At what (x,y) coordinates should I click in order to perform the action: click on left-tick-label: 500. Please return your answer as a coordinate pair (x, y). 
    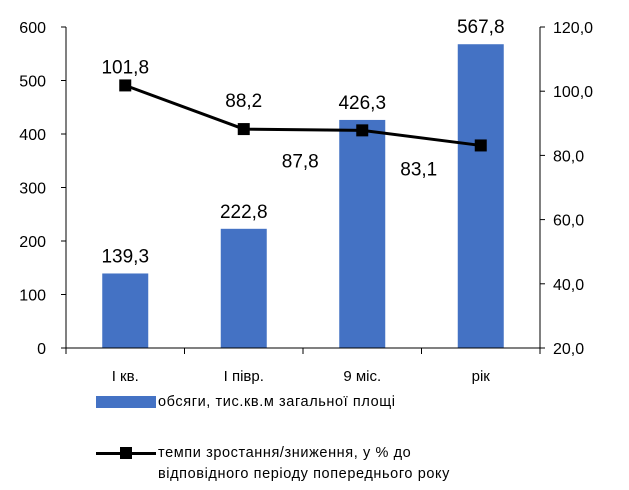
    Looking at the image, I should click on (32, 82).